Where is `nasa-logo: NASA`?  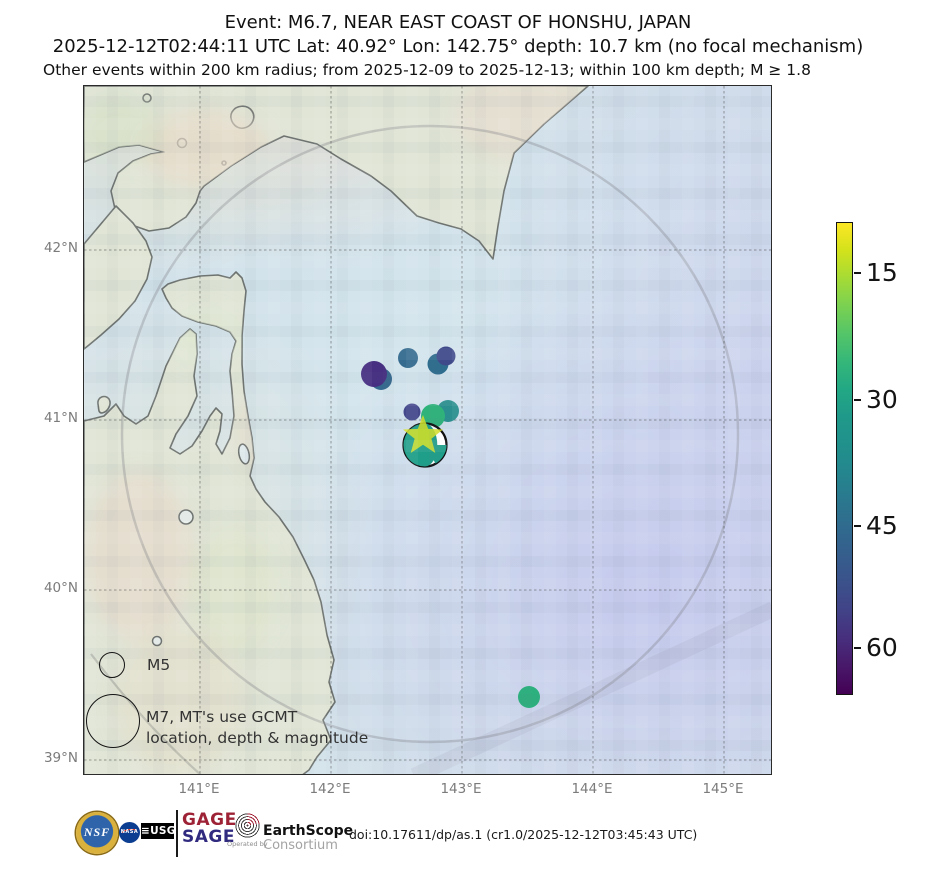
nasa-logo: NASA is located at coordinates (129, 832).